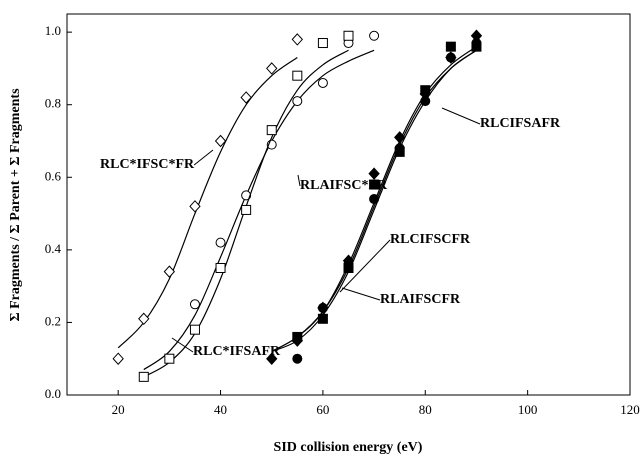 This screenshot has width=643, height=467. I want to click on y-tick-label: 0.8, so click(53, 103).